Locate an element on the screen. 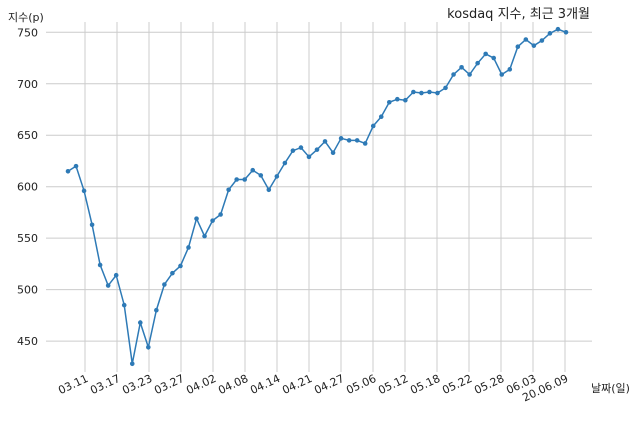 The width and height of the screenshot is (640, 422). x-tick-label: 04.21 is located at coordinates (297, 384).